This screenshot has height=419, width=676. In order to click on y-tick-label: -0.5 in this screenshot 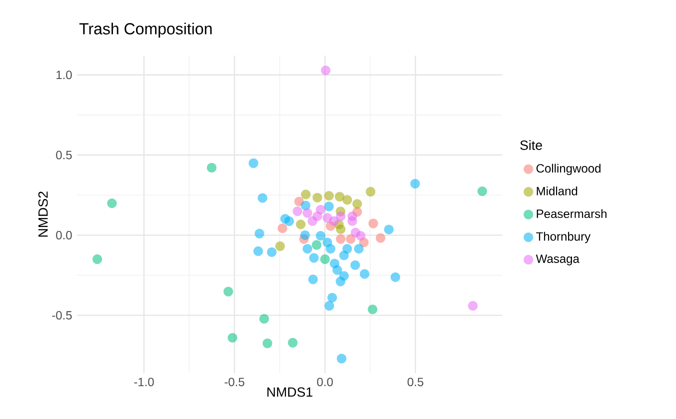, I will do `click(62, 315)`.